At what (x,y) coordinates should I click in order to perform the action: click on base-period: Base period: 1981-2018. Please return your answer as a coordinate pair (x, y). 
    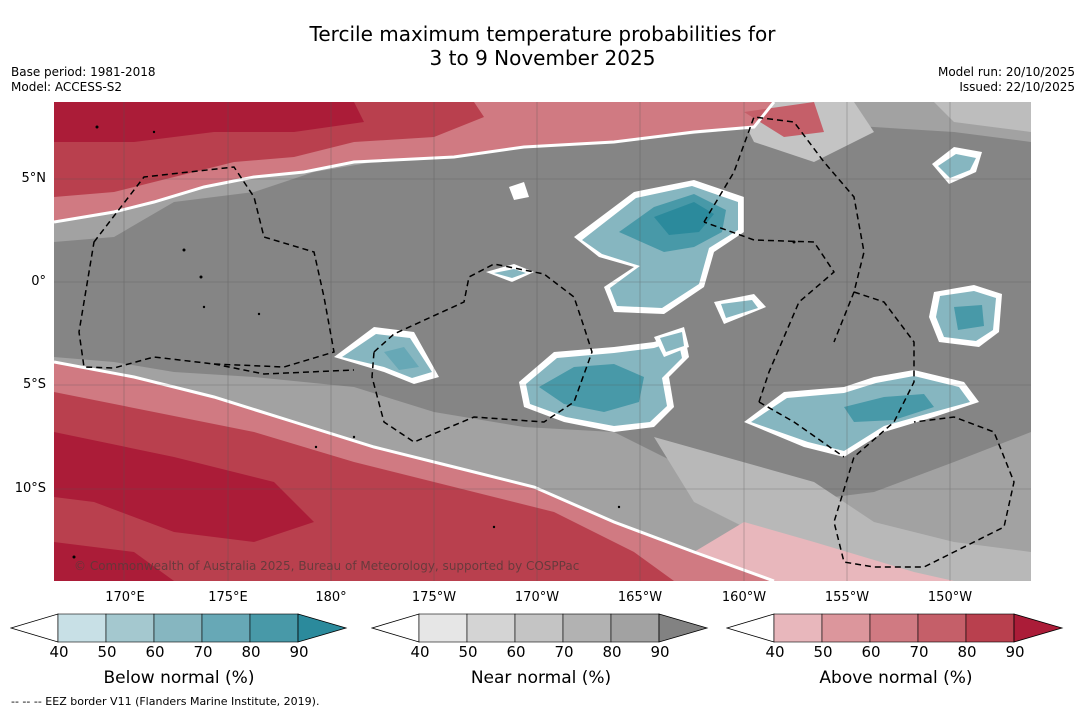
    Looking at the image, I should click on (83, 72).